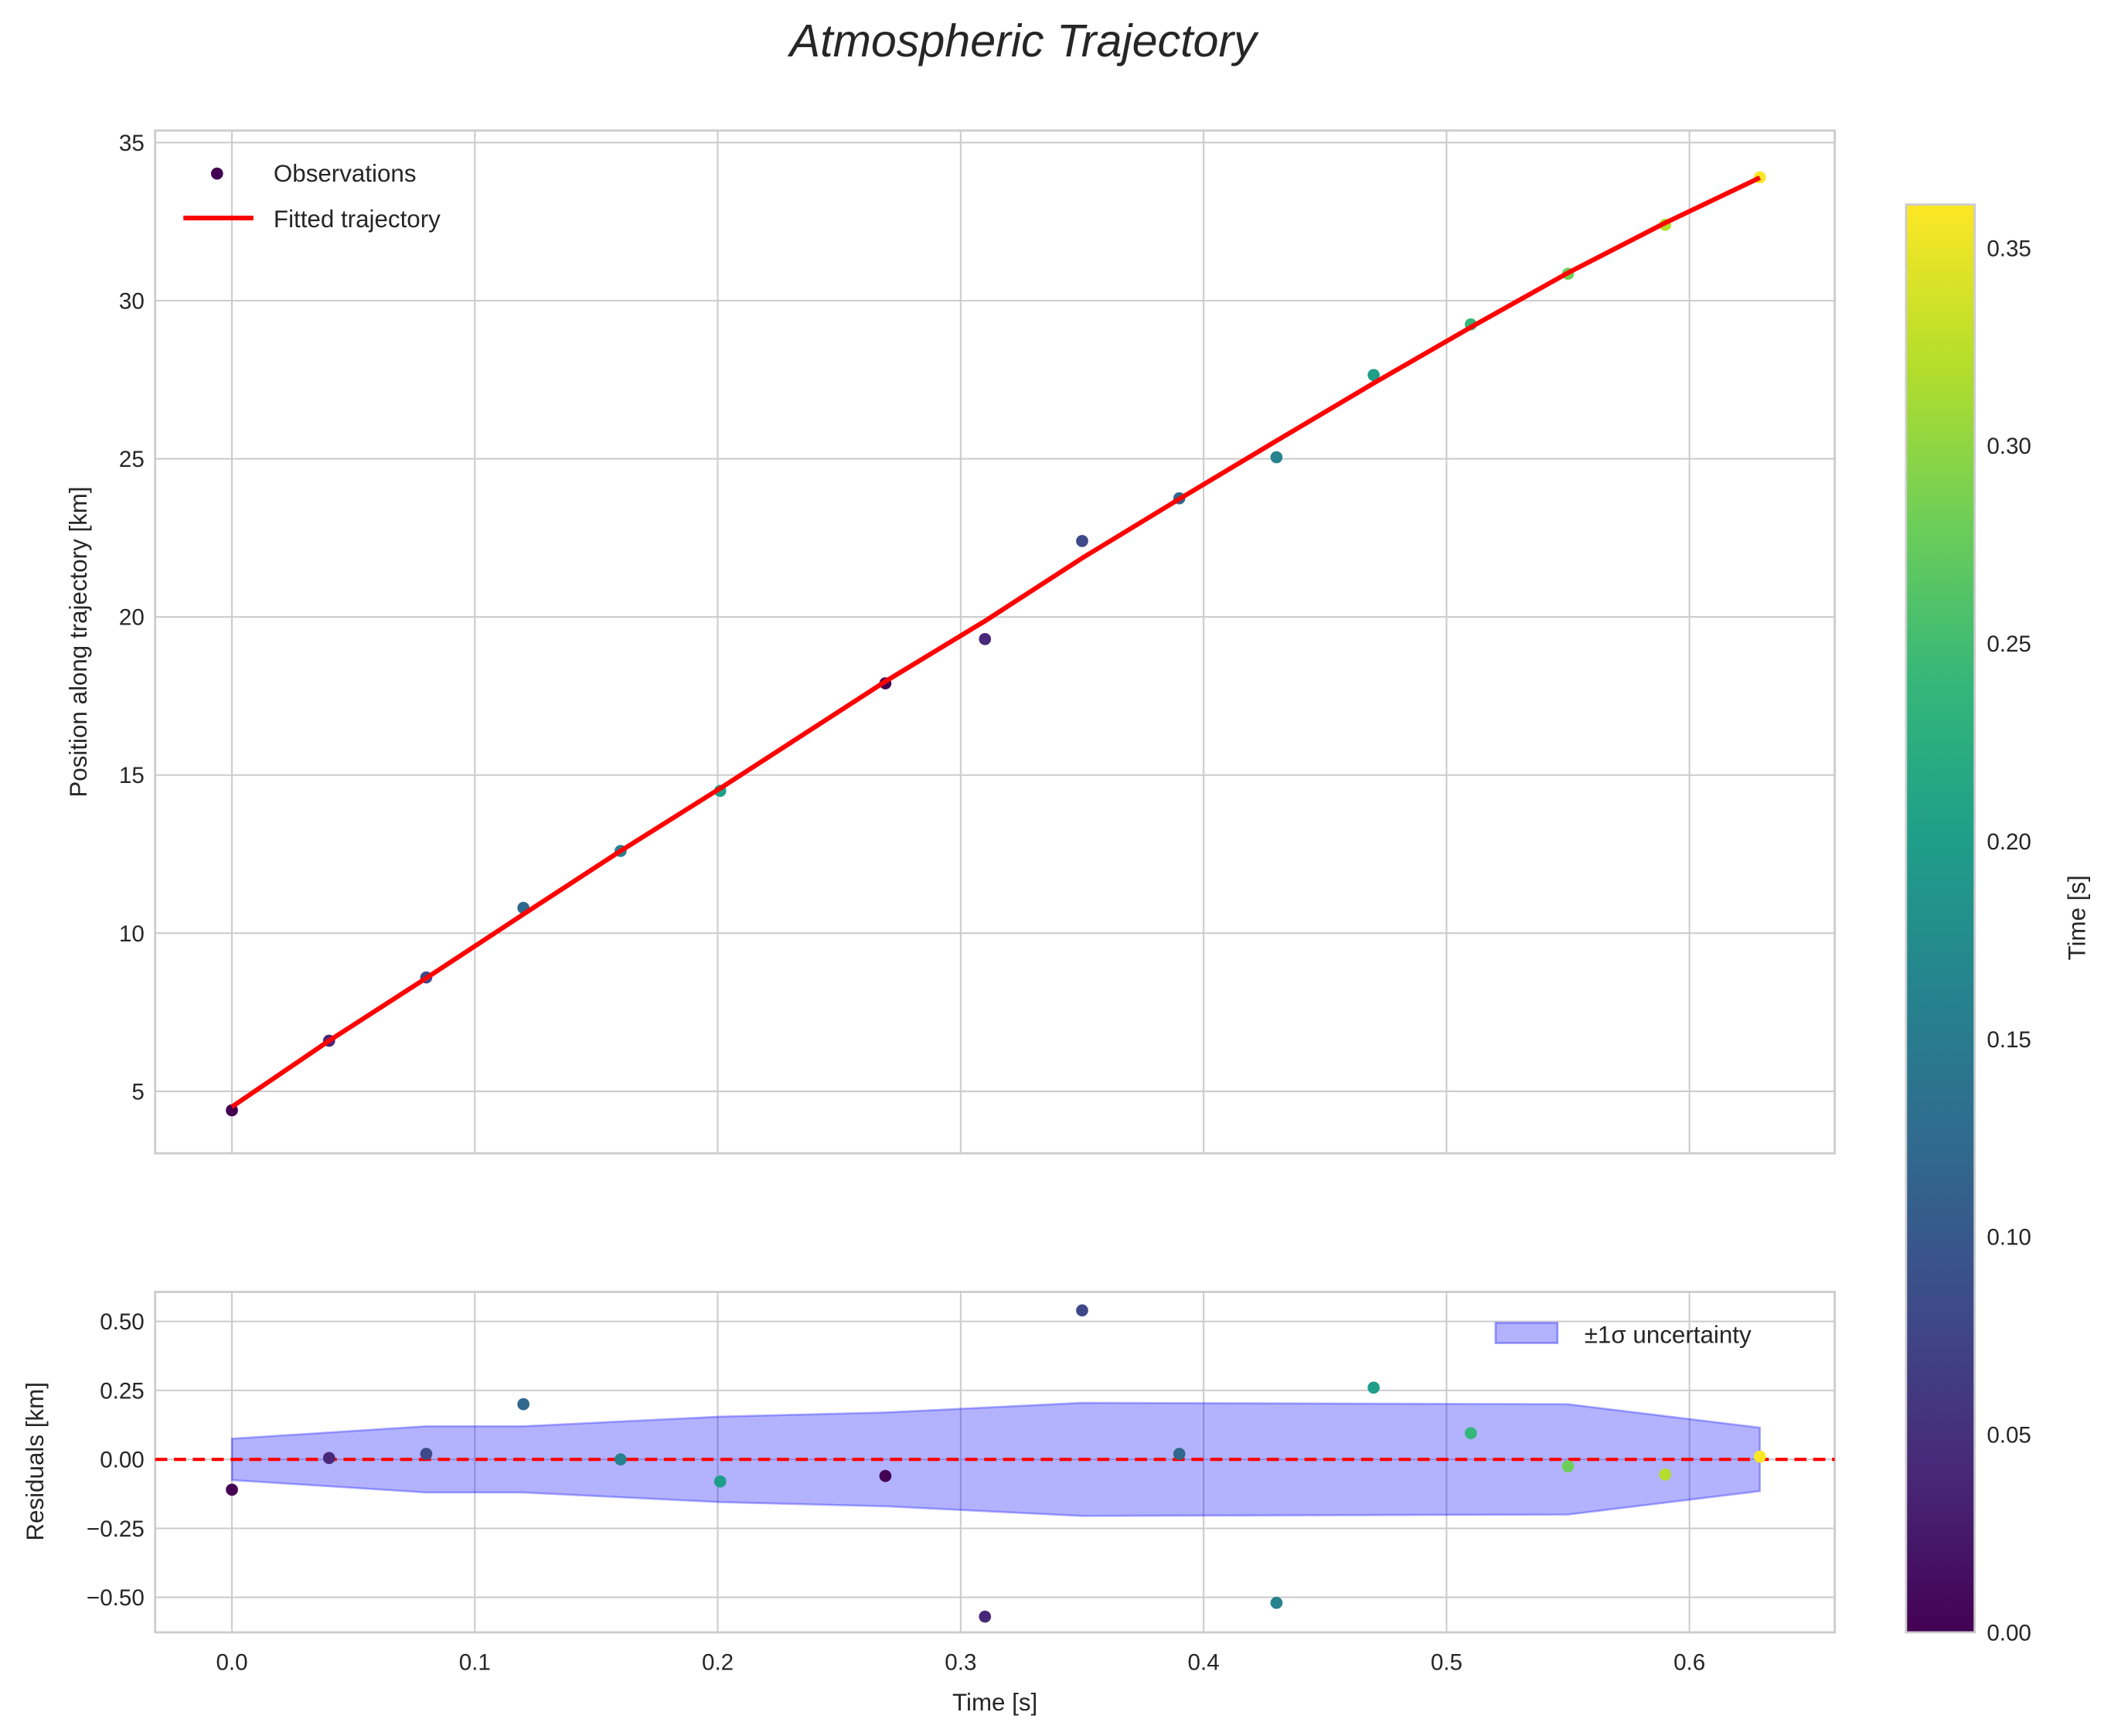  Describe the element at coordinates (137, 1092) in the screenshot. I see `y-tick-label: 5` at that location.